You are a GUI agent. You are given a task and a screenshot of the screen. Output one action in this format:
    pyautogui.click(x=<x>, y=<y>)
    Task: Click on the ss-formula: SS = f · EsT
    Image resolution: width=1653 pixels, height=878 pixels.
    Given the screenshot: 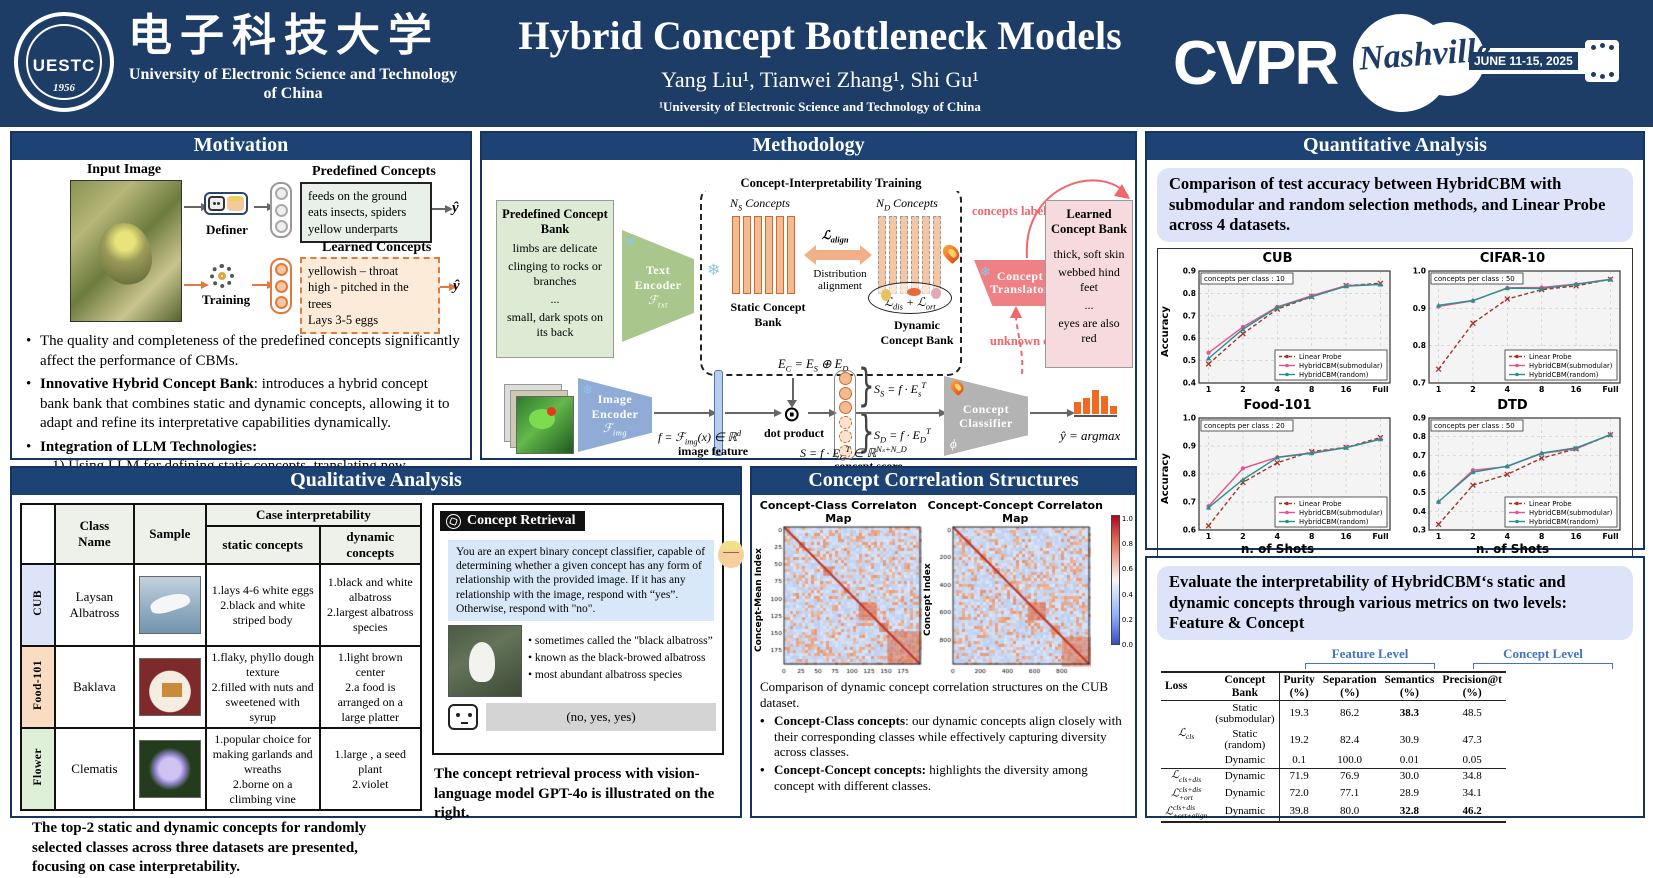 What is the action you would take?
    pyautogui.click(x=900, y=389)
    